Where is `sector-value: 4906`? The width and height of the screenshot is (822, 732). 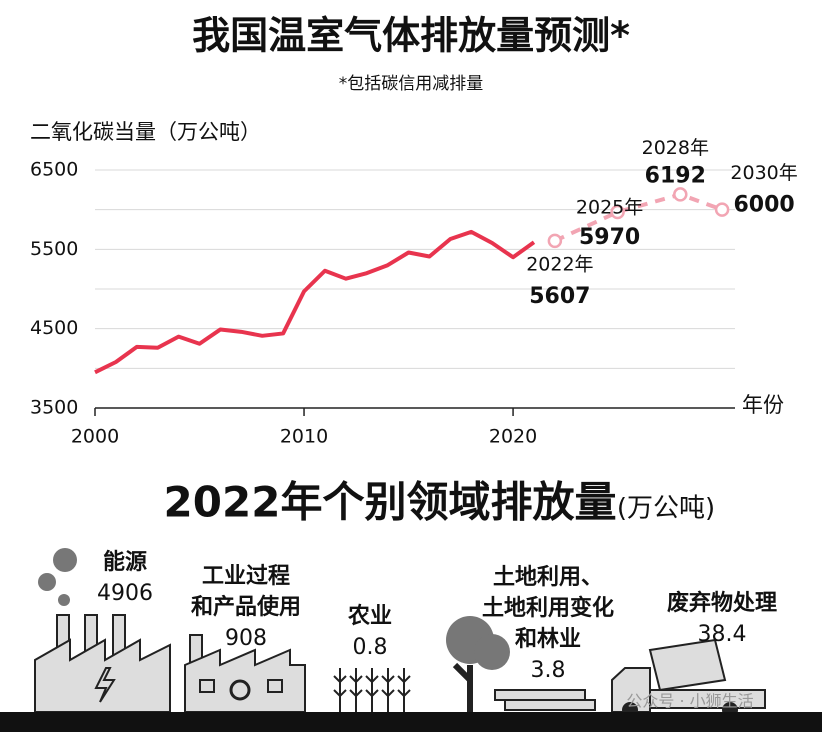
sector-value: 4906 is located at coordinates (125, 593).